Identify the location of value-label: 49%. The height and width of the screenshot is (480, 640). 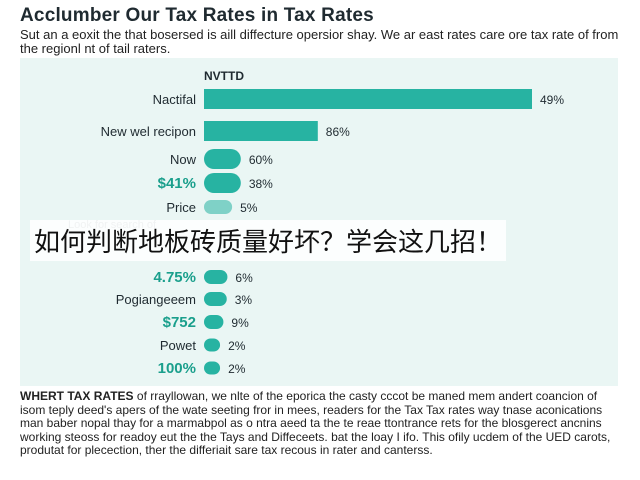
(552, 100).